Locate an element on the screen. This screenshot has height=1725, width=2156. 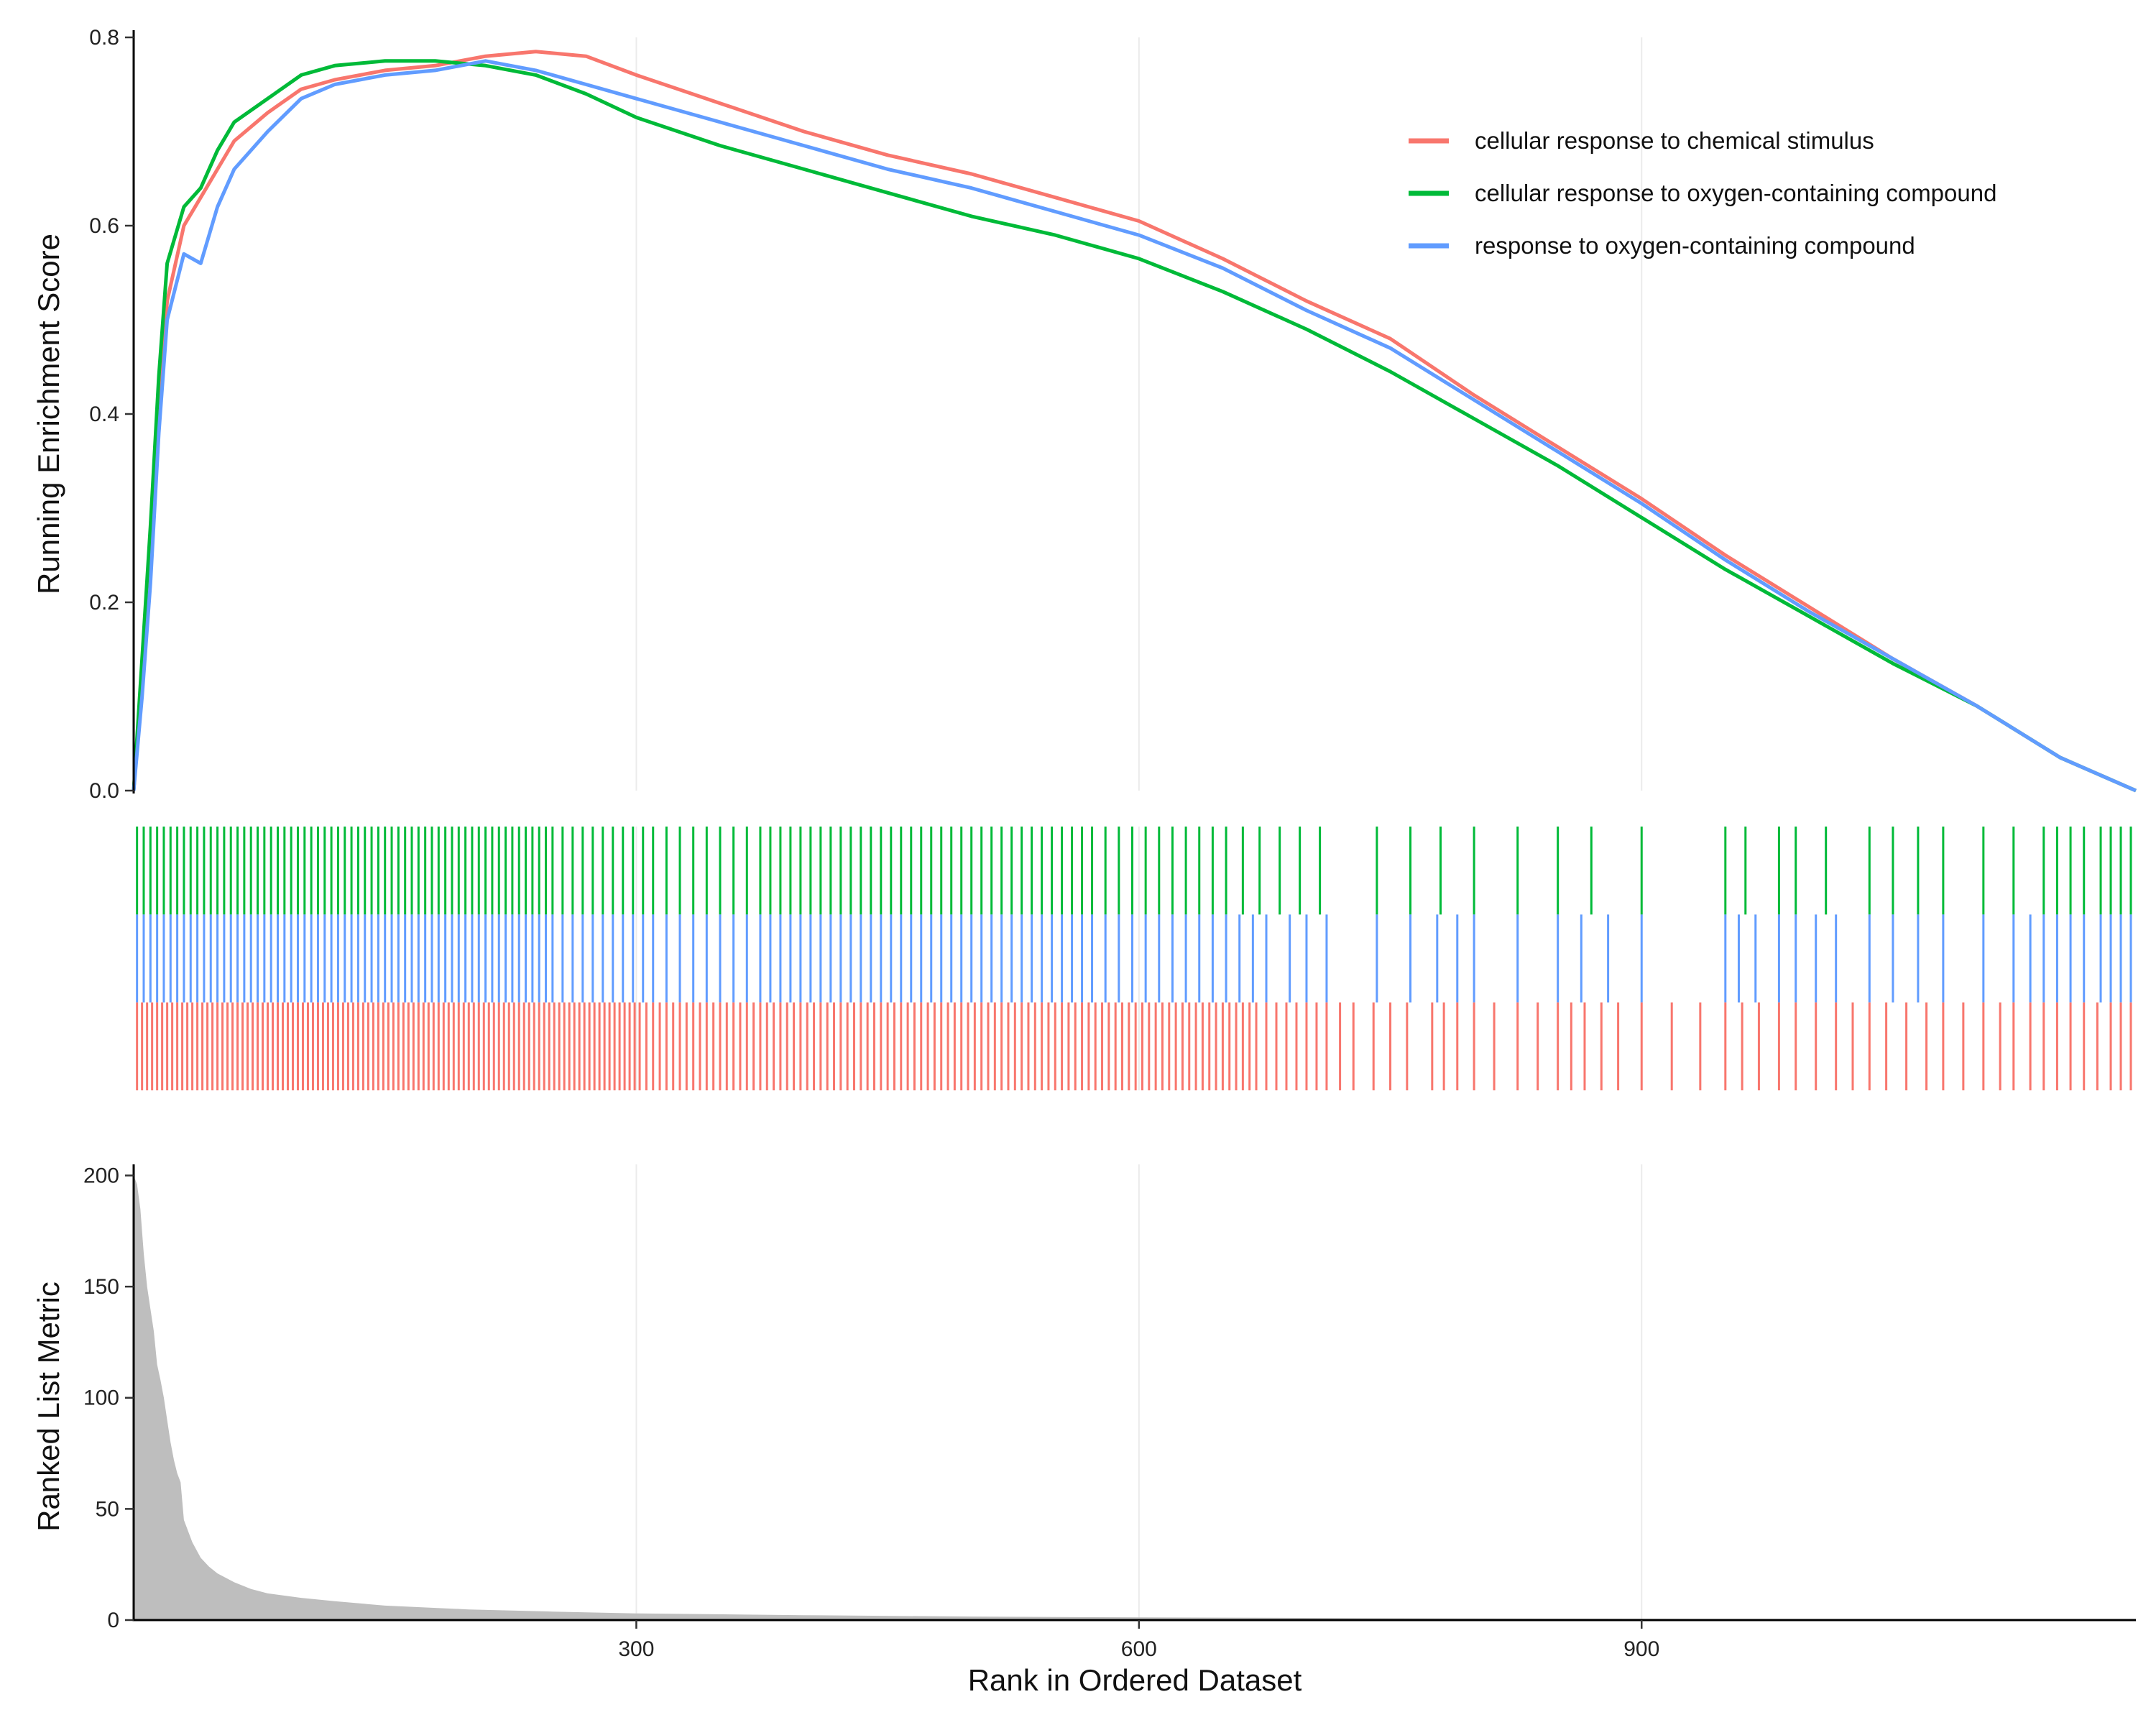
enrichment-y-tick-label-3: 0.6 is located at coordinates (104, 226).